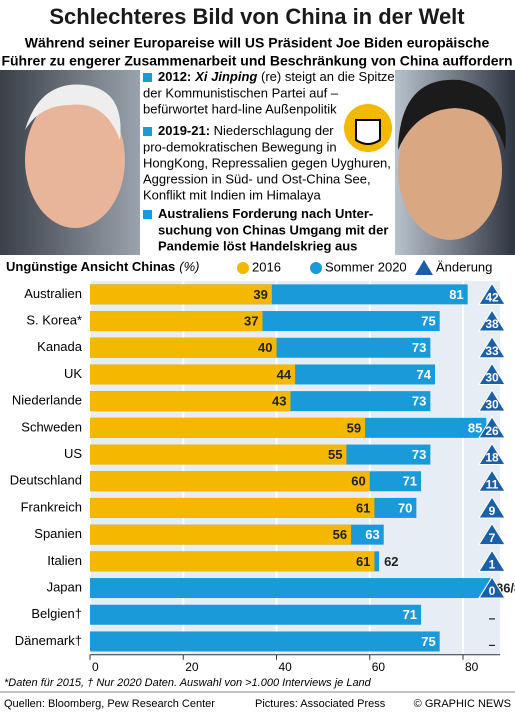 The width and height of the screenshot is (515, 714). What do you see at coordinates (475, 427) in the screenshot?
I see `value-label-2020: 85` at bounding box center [475, 427].